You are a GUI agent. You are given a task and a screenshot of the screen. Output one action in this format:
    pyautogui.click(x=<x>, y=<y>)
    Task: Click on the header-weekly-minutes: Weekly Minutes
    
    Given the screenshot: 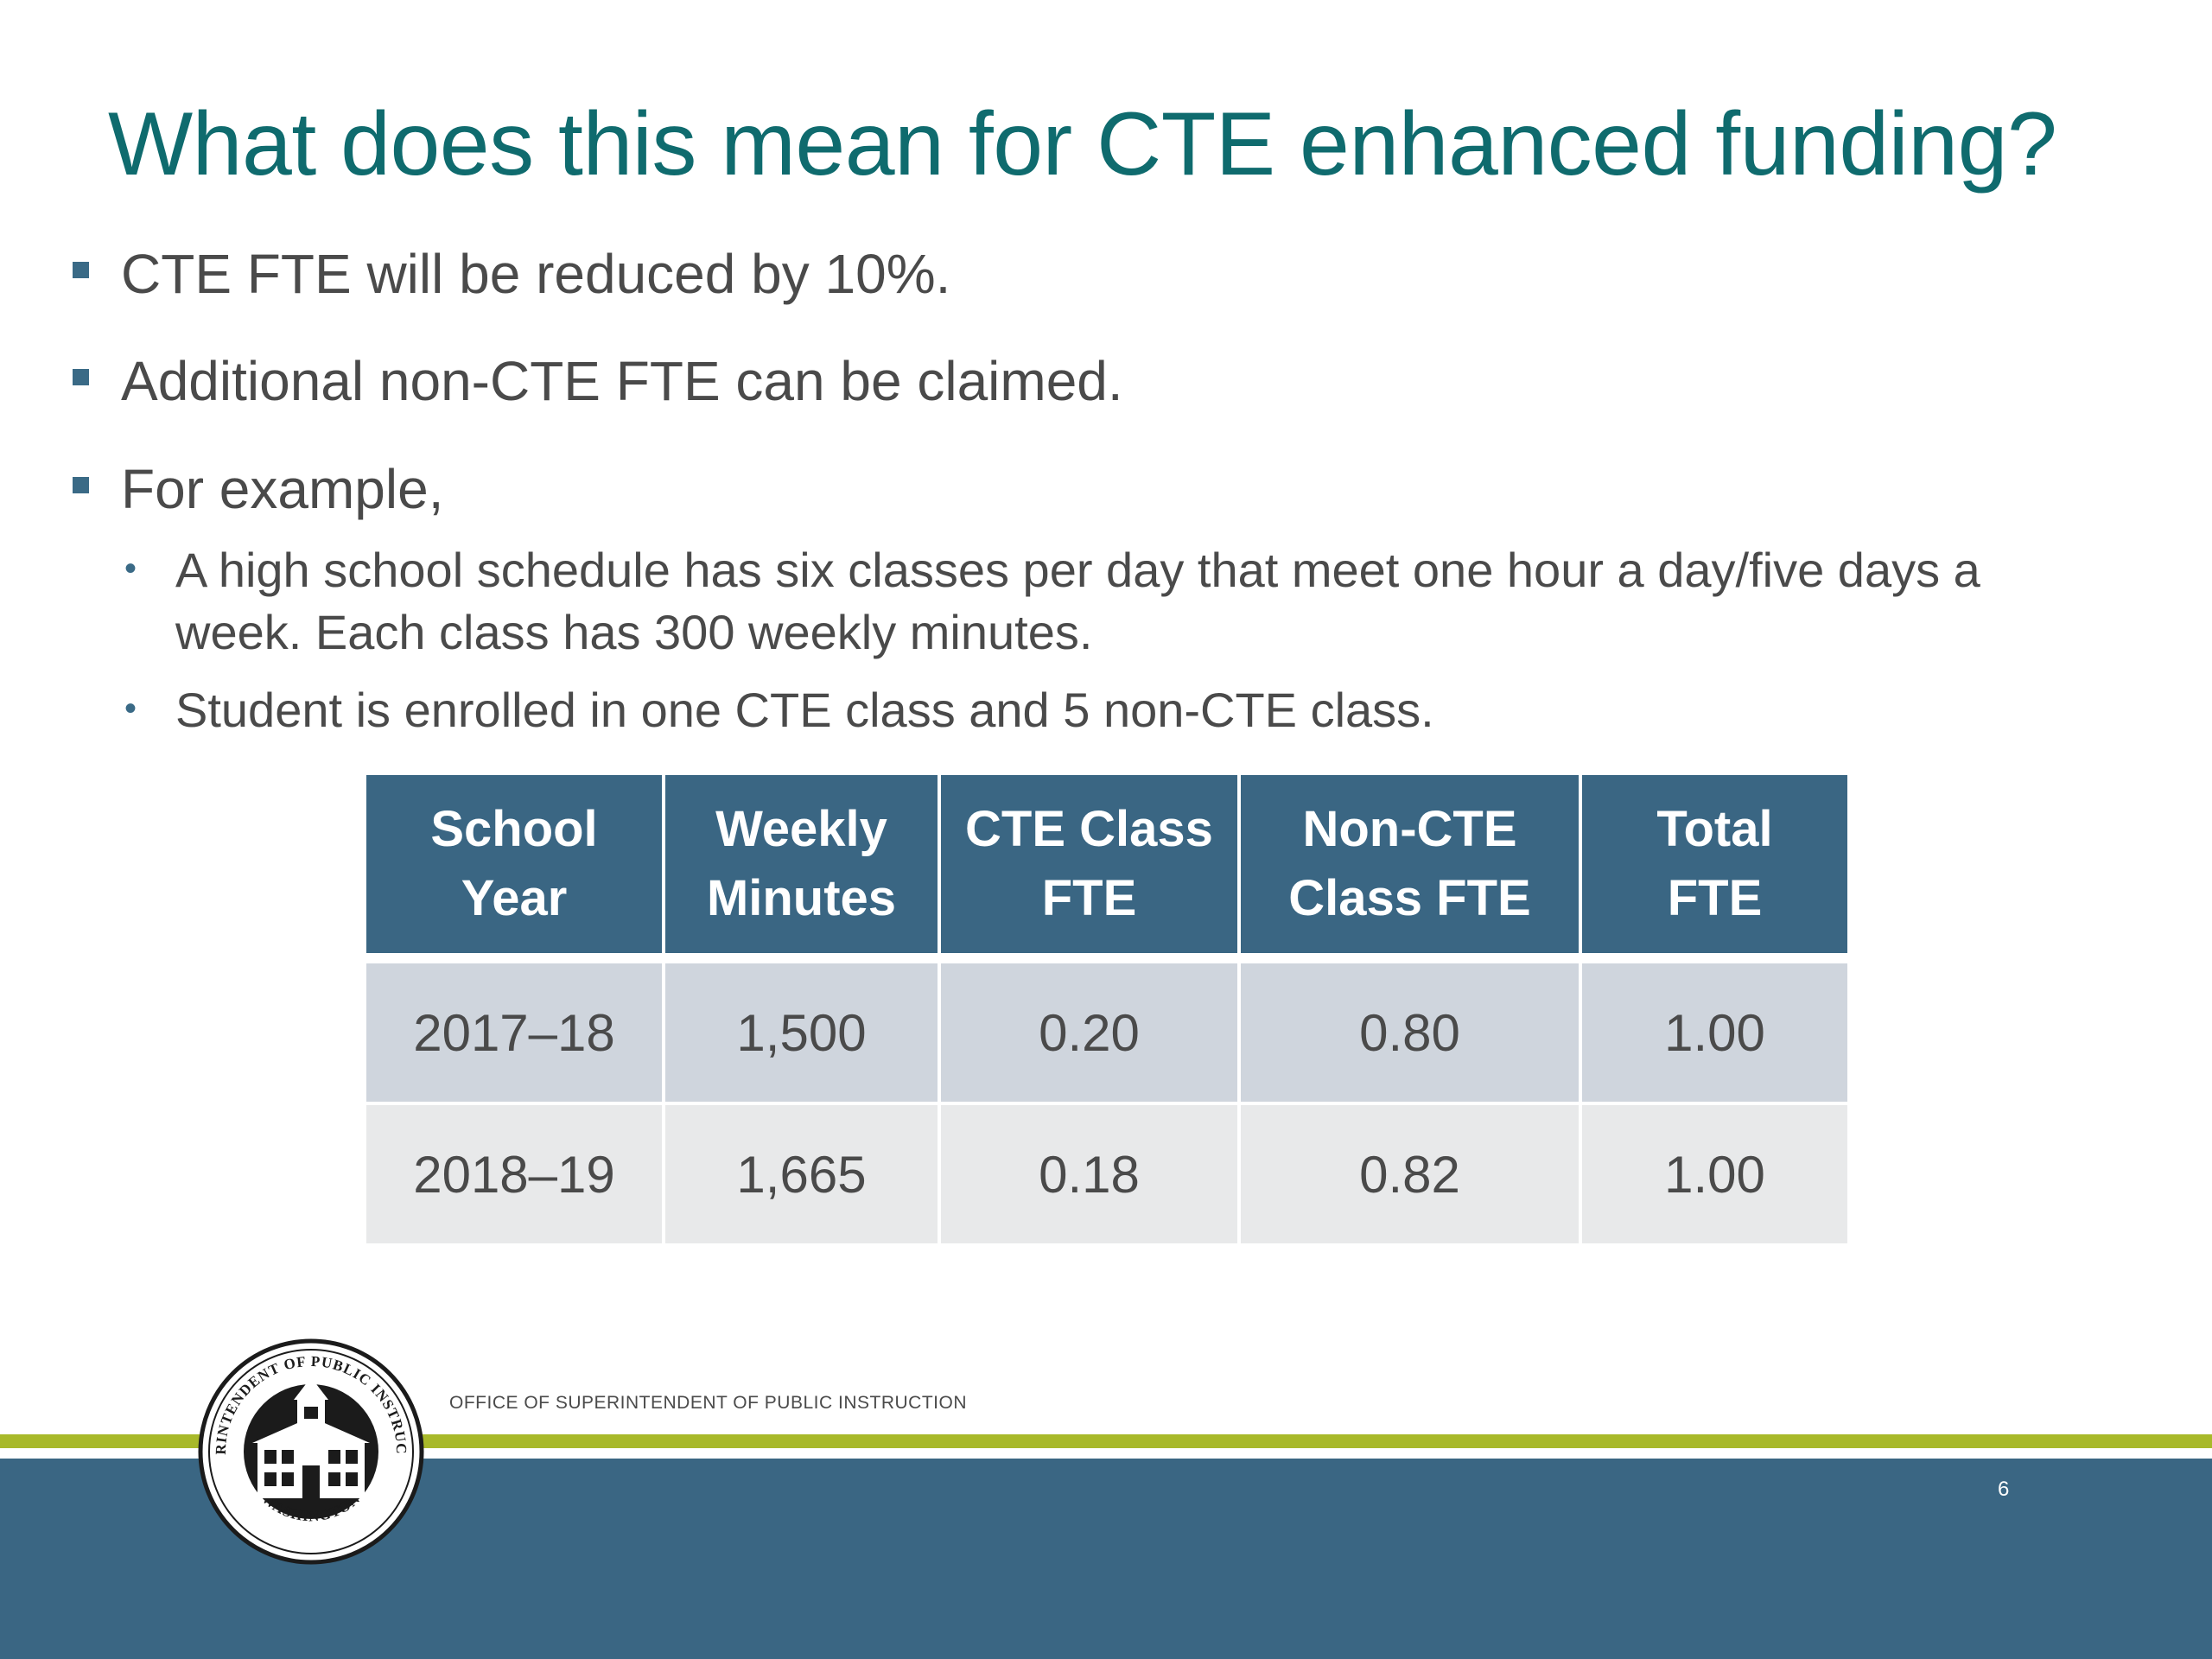 What is the action you would take?
    pyautogui.click(x=801, y=867)
    